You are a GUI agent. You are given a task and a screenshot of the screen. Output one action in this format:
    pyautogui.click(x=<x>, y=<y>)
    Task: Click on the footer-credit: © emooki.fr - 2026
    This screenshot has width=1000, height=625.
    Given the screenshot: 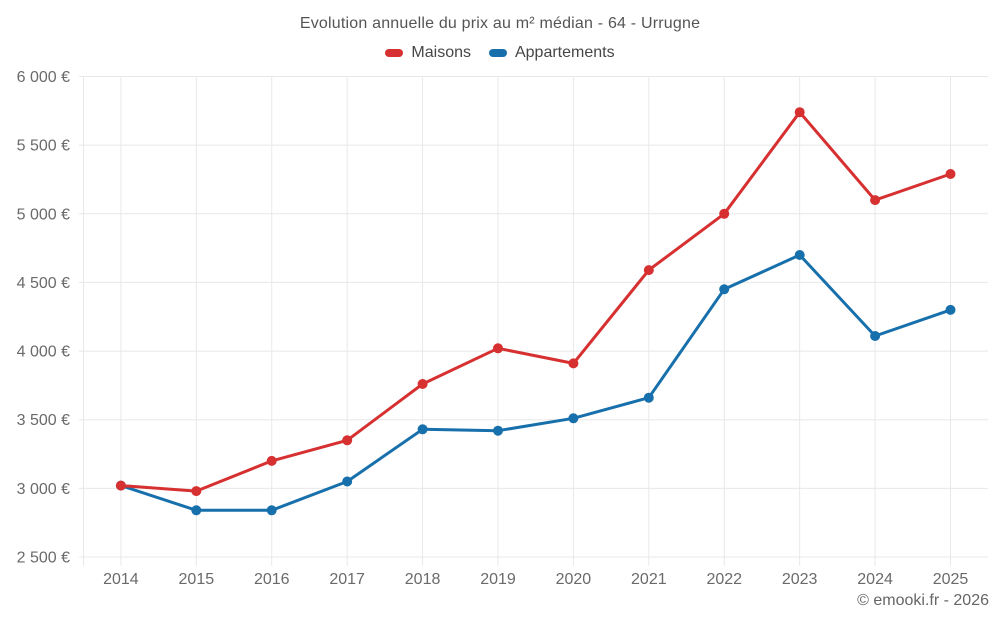 What is the action you would take?
    pyautogui.click(x=923, y=600)
    